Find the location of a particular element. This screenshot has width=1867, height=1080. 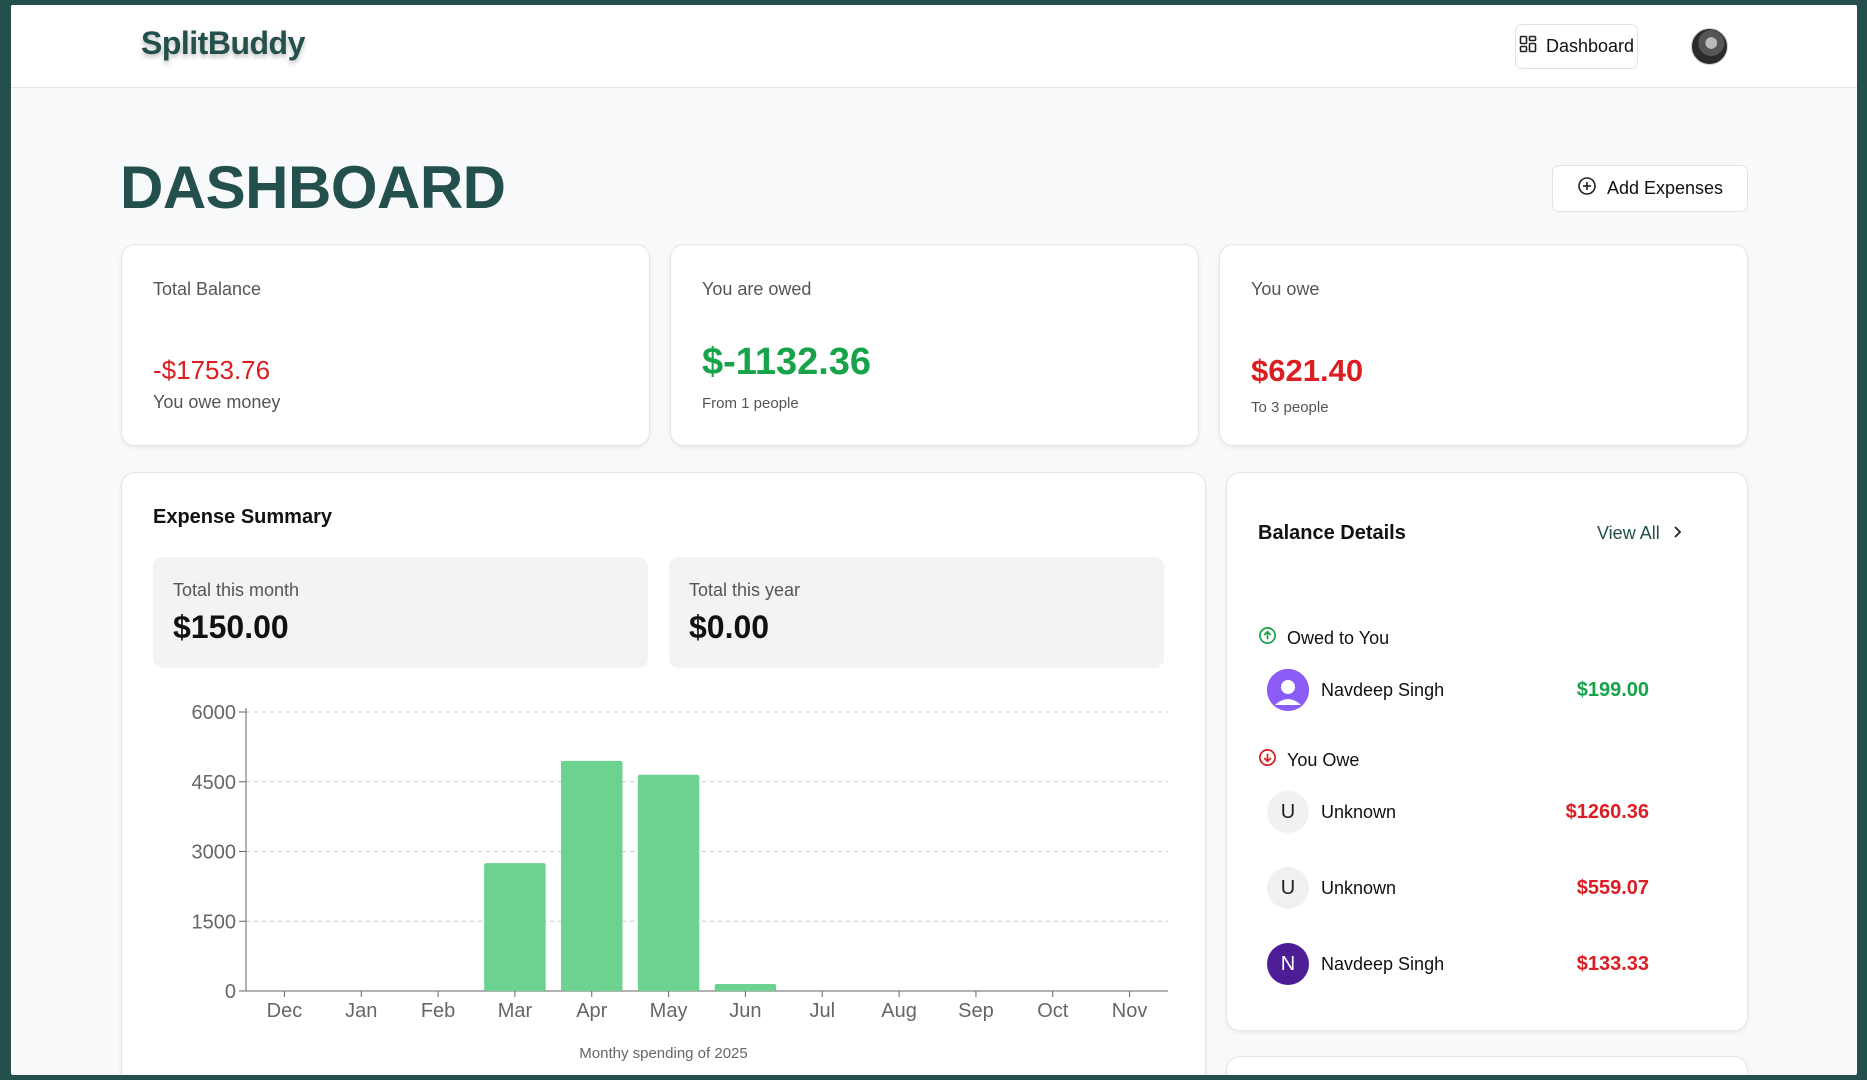

total-this-year-value: $0.00 is located at coordinates (729, 627).